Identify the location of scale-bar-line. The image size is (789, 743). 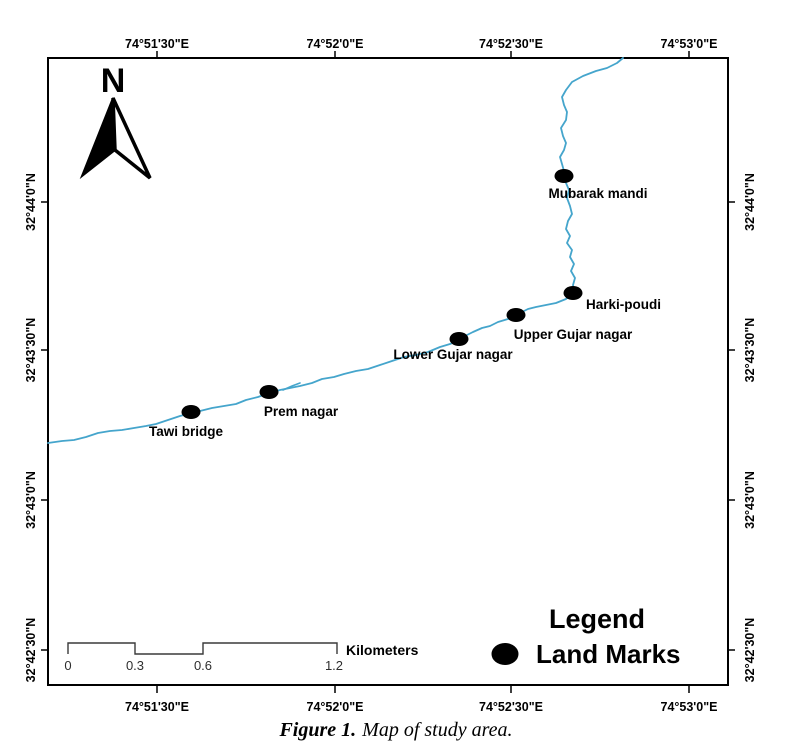
(202, 648).